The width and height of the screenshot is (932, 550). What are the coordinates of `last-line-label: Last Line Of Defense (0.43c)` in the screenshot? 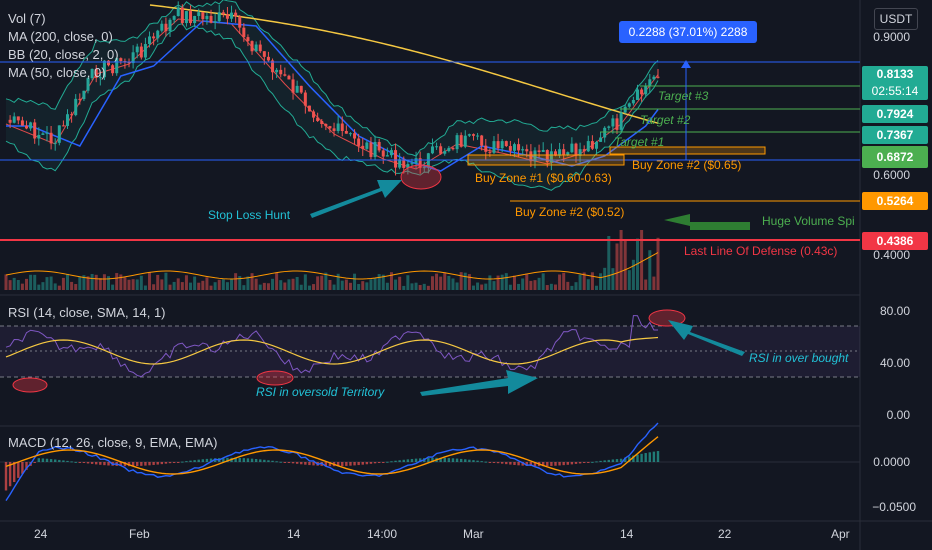 It's located at (761, 251).